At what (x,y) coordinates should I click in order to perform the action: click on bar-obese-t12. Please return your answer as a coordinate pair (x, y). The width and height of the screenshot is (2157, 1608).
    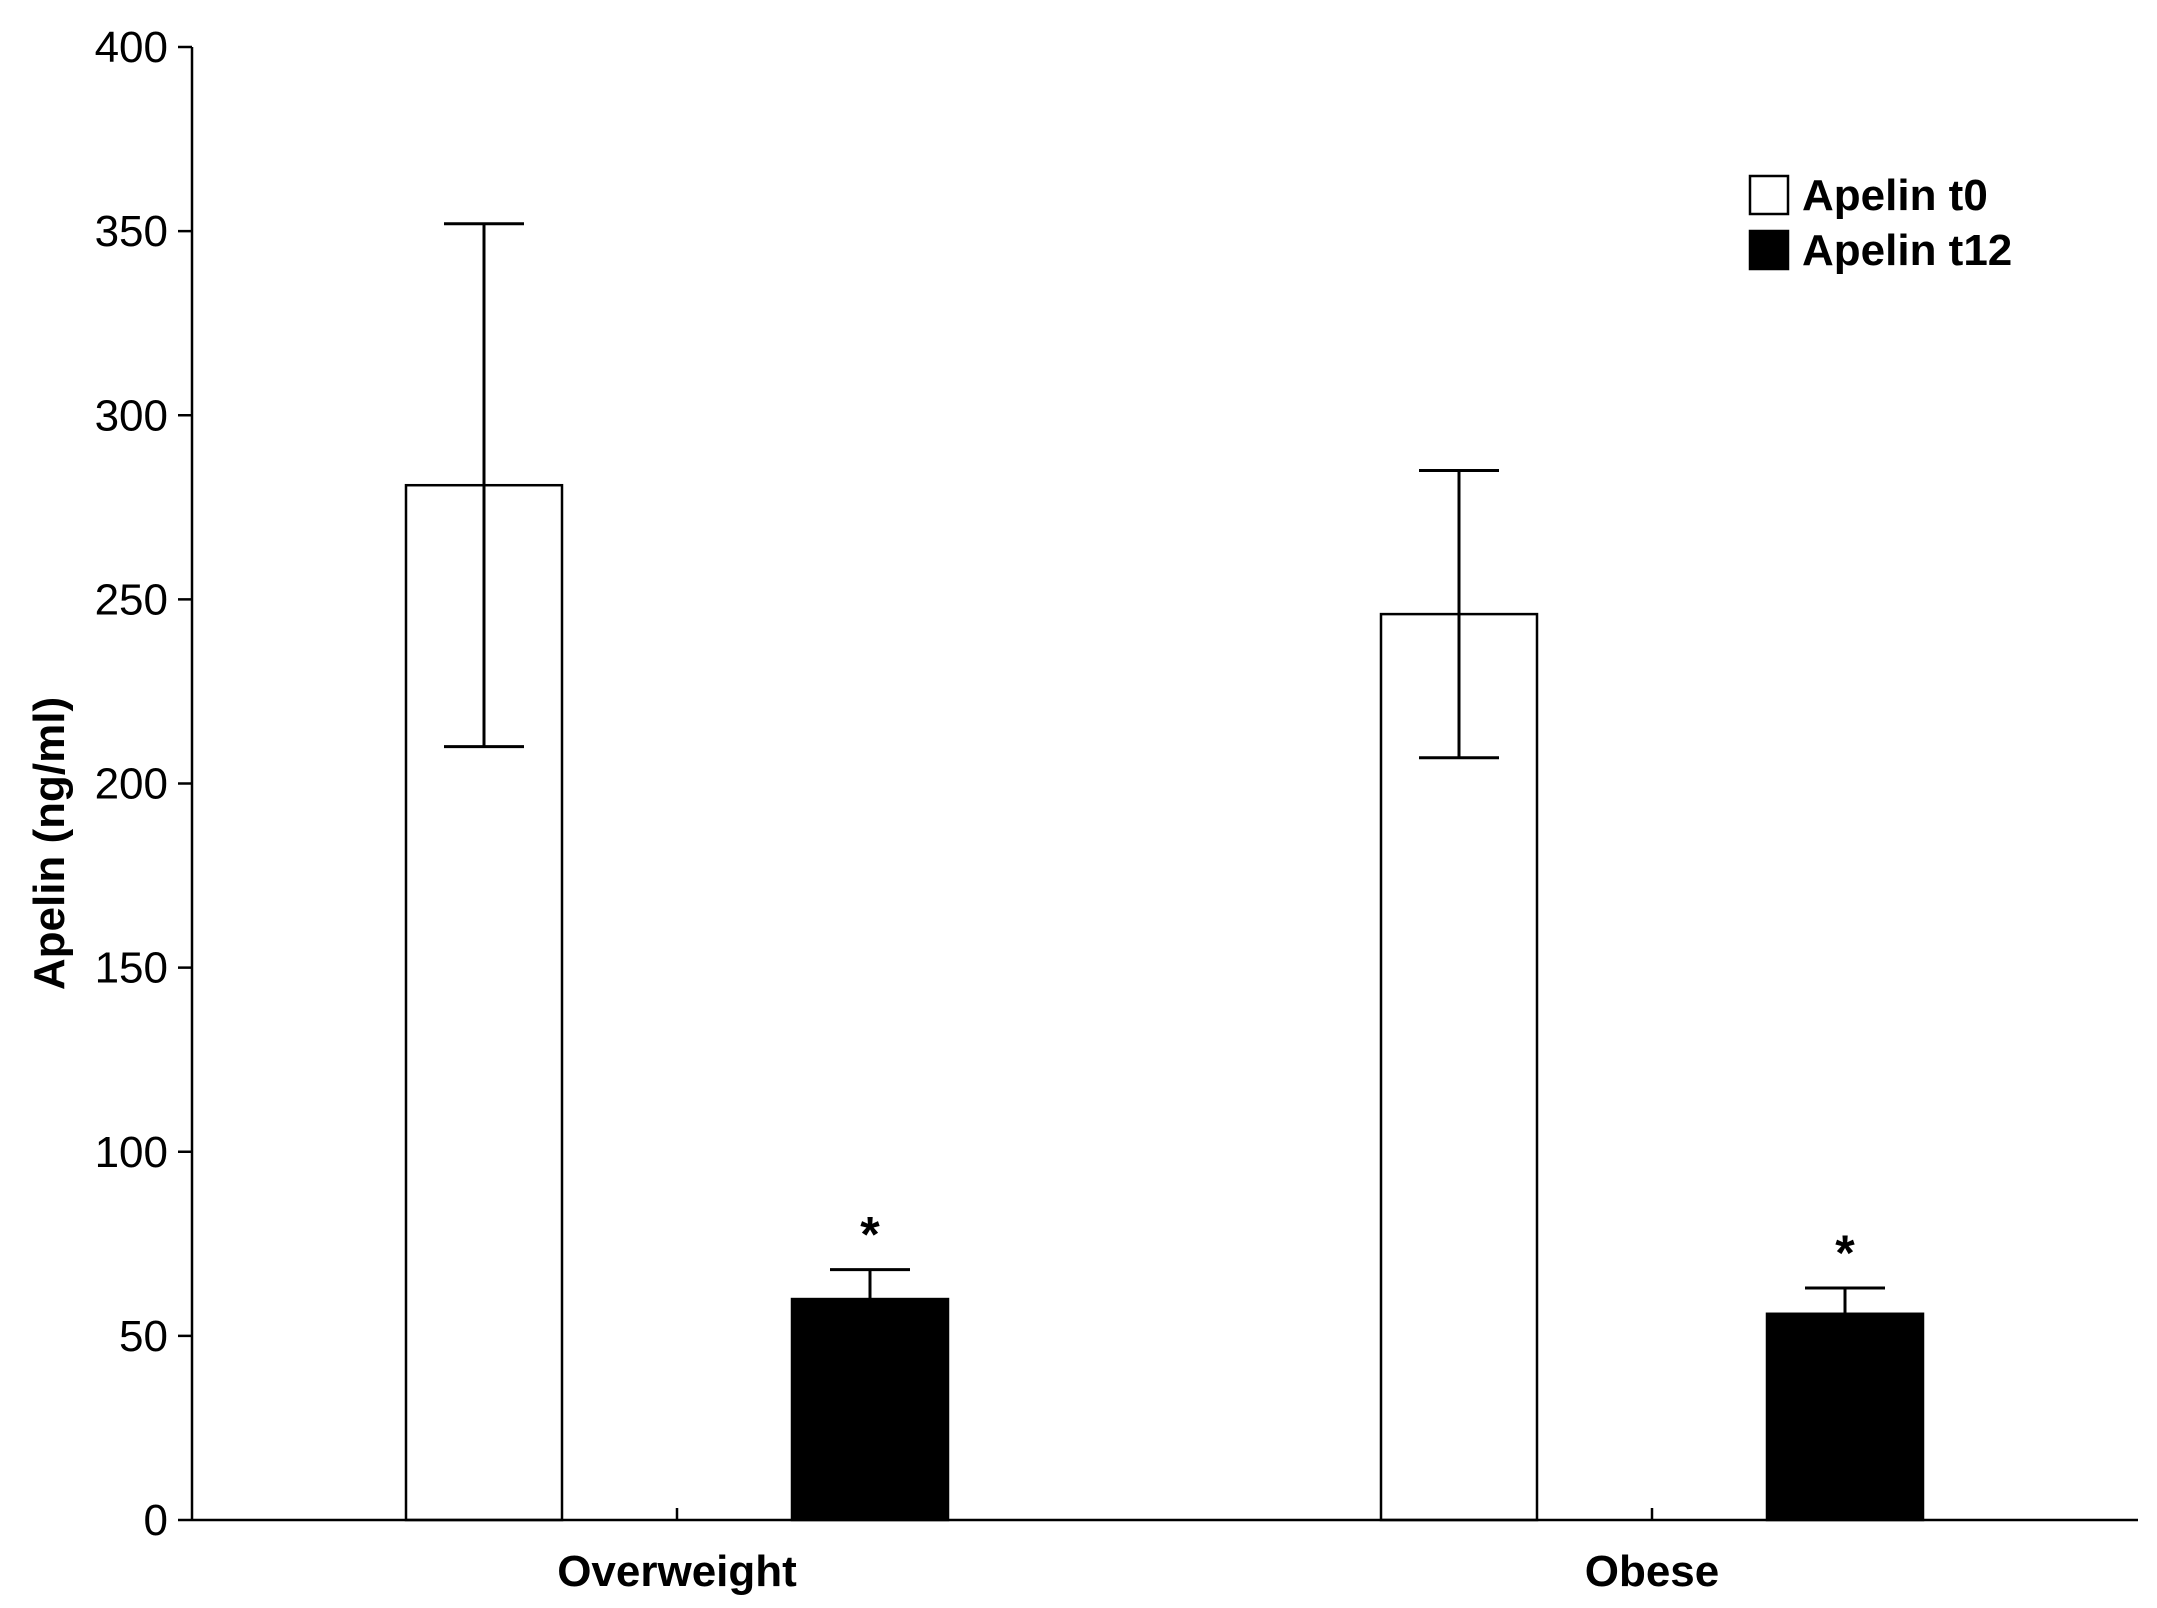
    Looking at the image, I should click on (1845, 1417).